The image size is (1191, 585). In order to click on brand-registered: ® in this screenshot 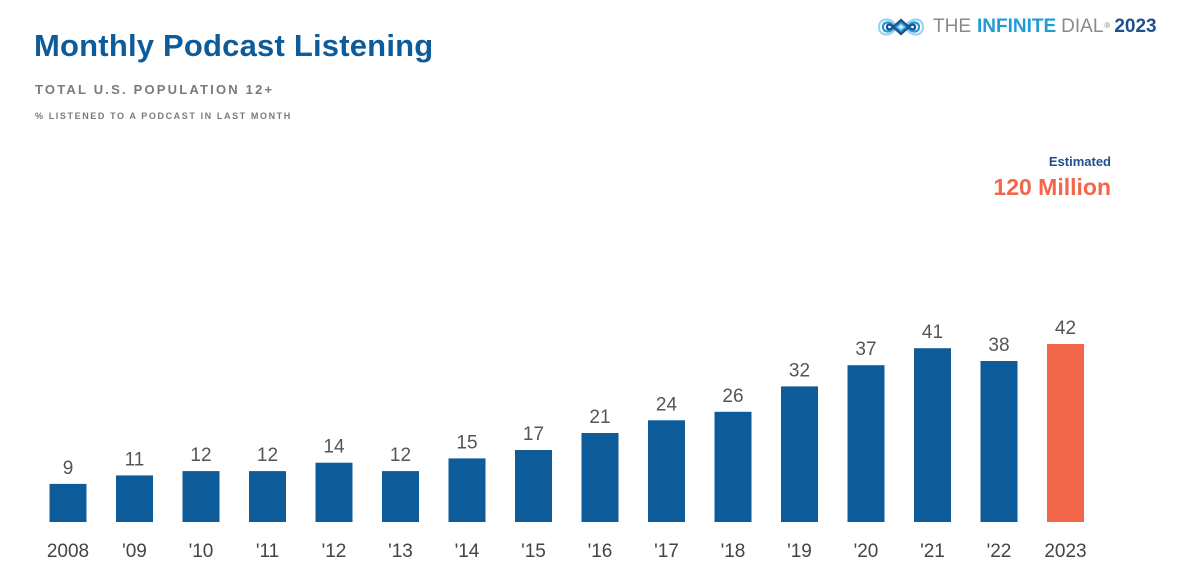, I will do `click(1107, 25)`.